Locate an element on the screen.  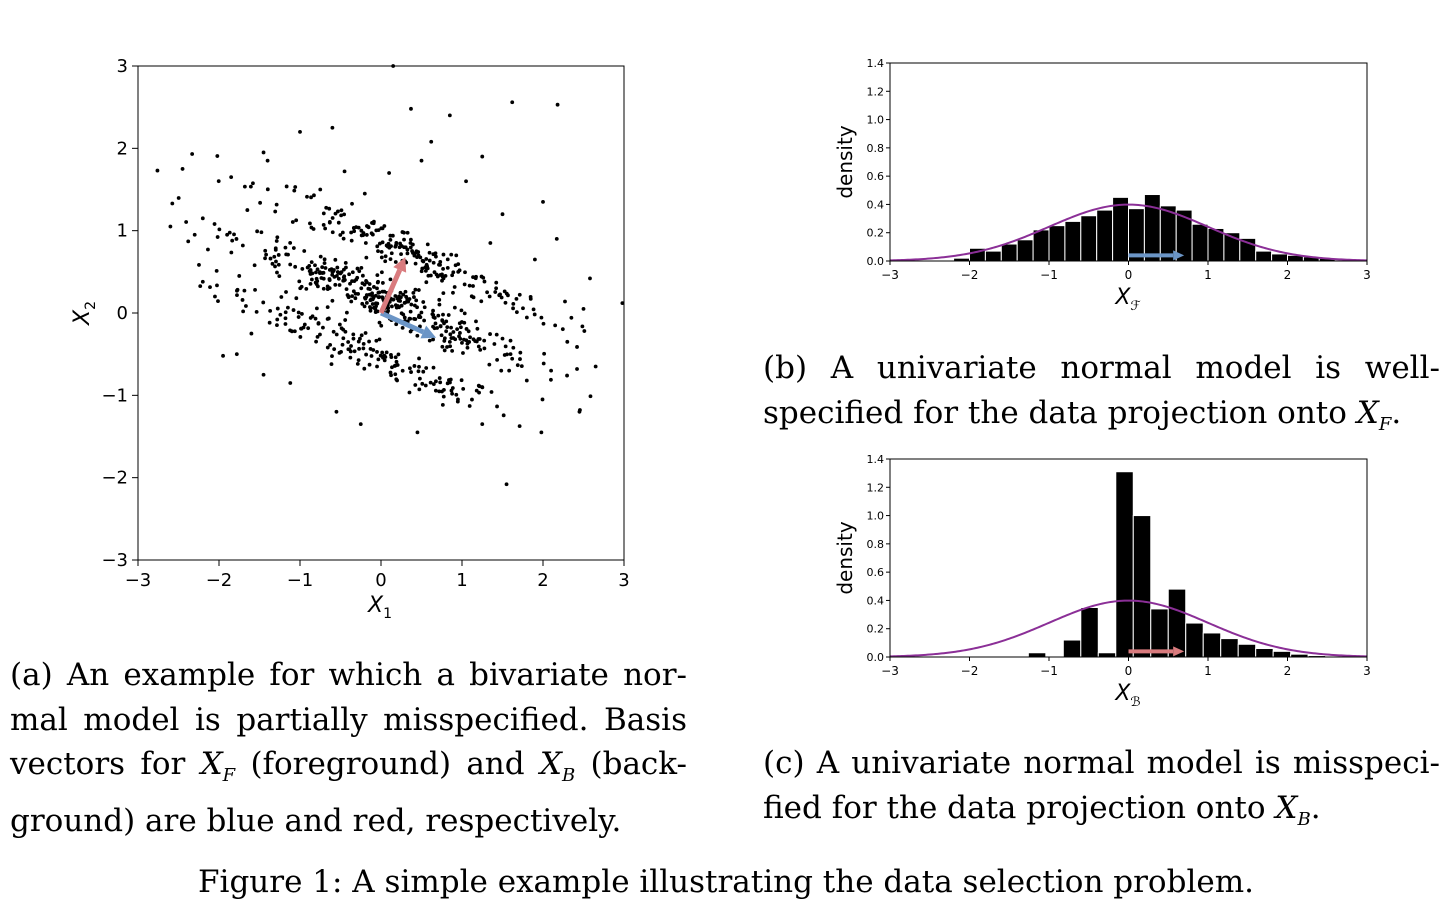
y-axis-label: X2 is located at coordinates (84, 313).